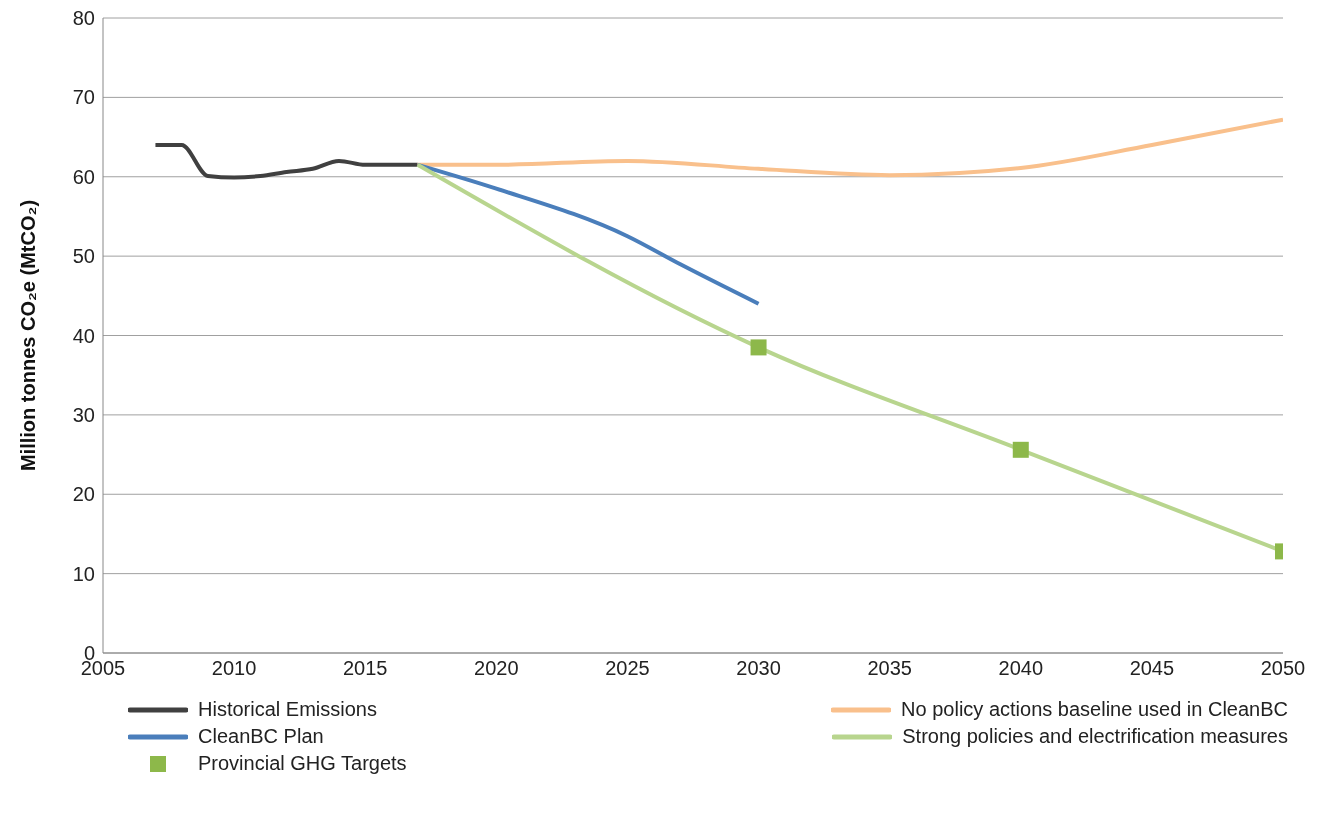  I want to click on x-tick-label: 2025, so click(627, 668).